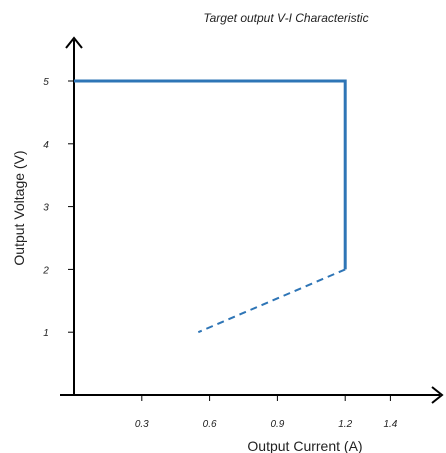 The width and height of the screenshot is (446, 453). What do you see at coordinates (46, 333) in the screenshot?
I see `y-tick-label: 1` at bounding box center [46, 333].